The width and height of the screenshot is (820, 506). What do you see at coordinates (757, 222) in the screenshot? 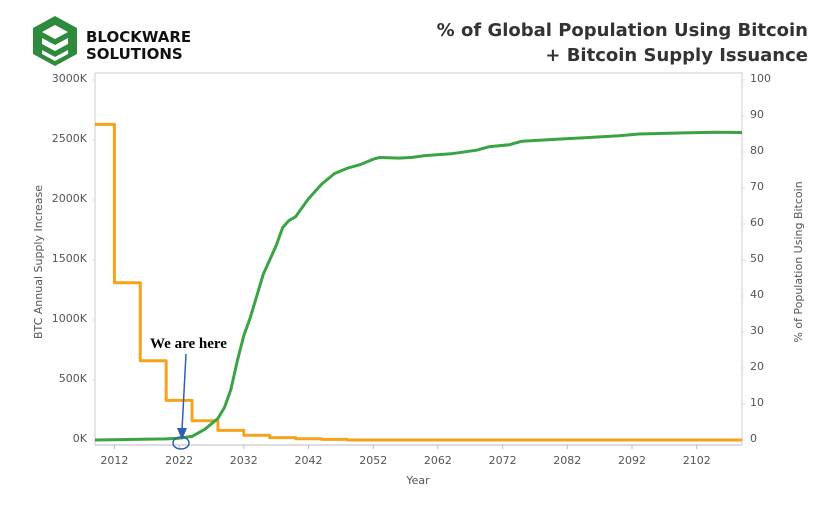
I see `y2-tick-label: 60` at bounding box center [757, 222].